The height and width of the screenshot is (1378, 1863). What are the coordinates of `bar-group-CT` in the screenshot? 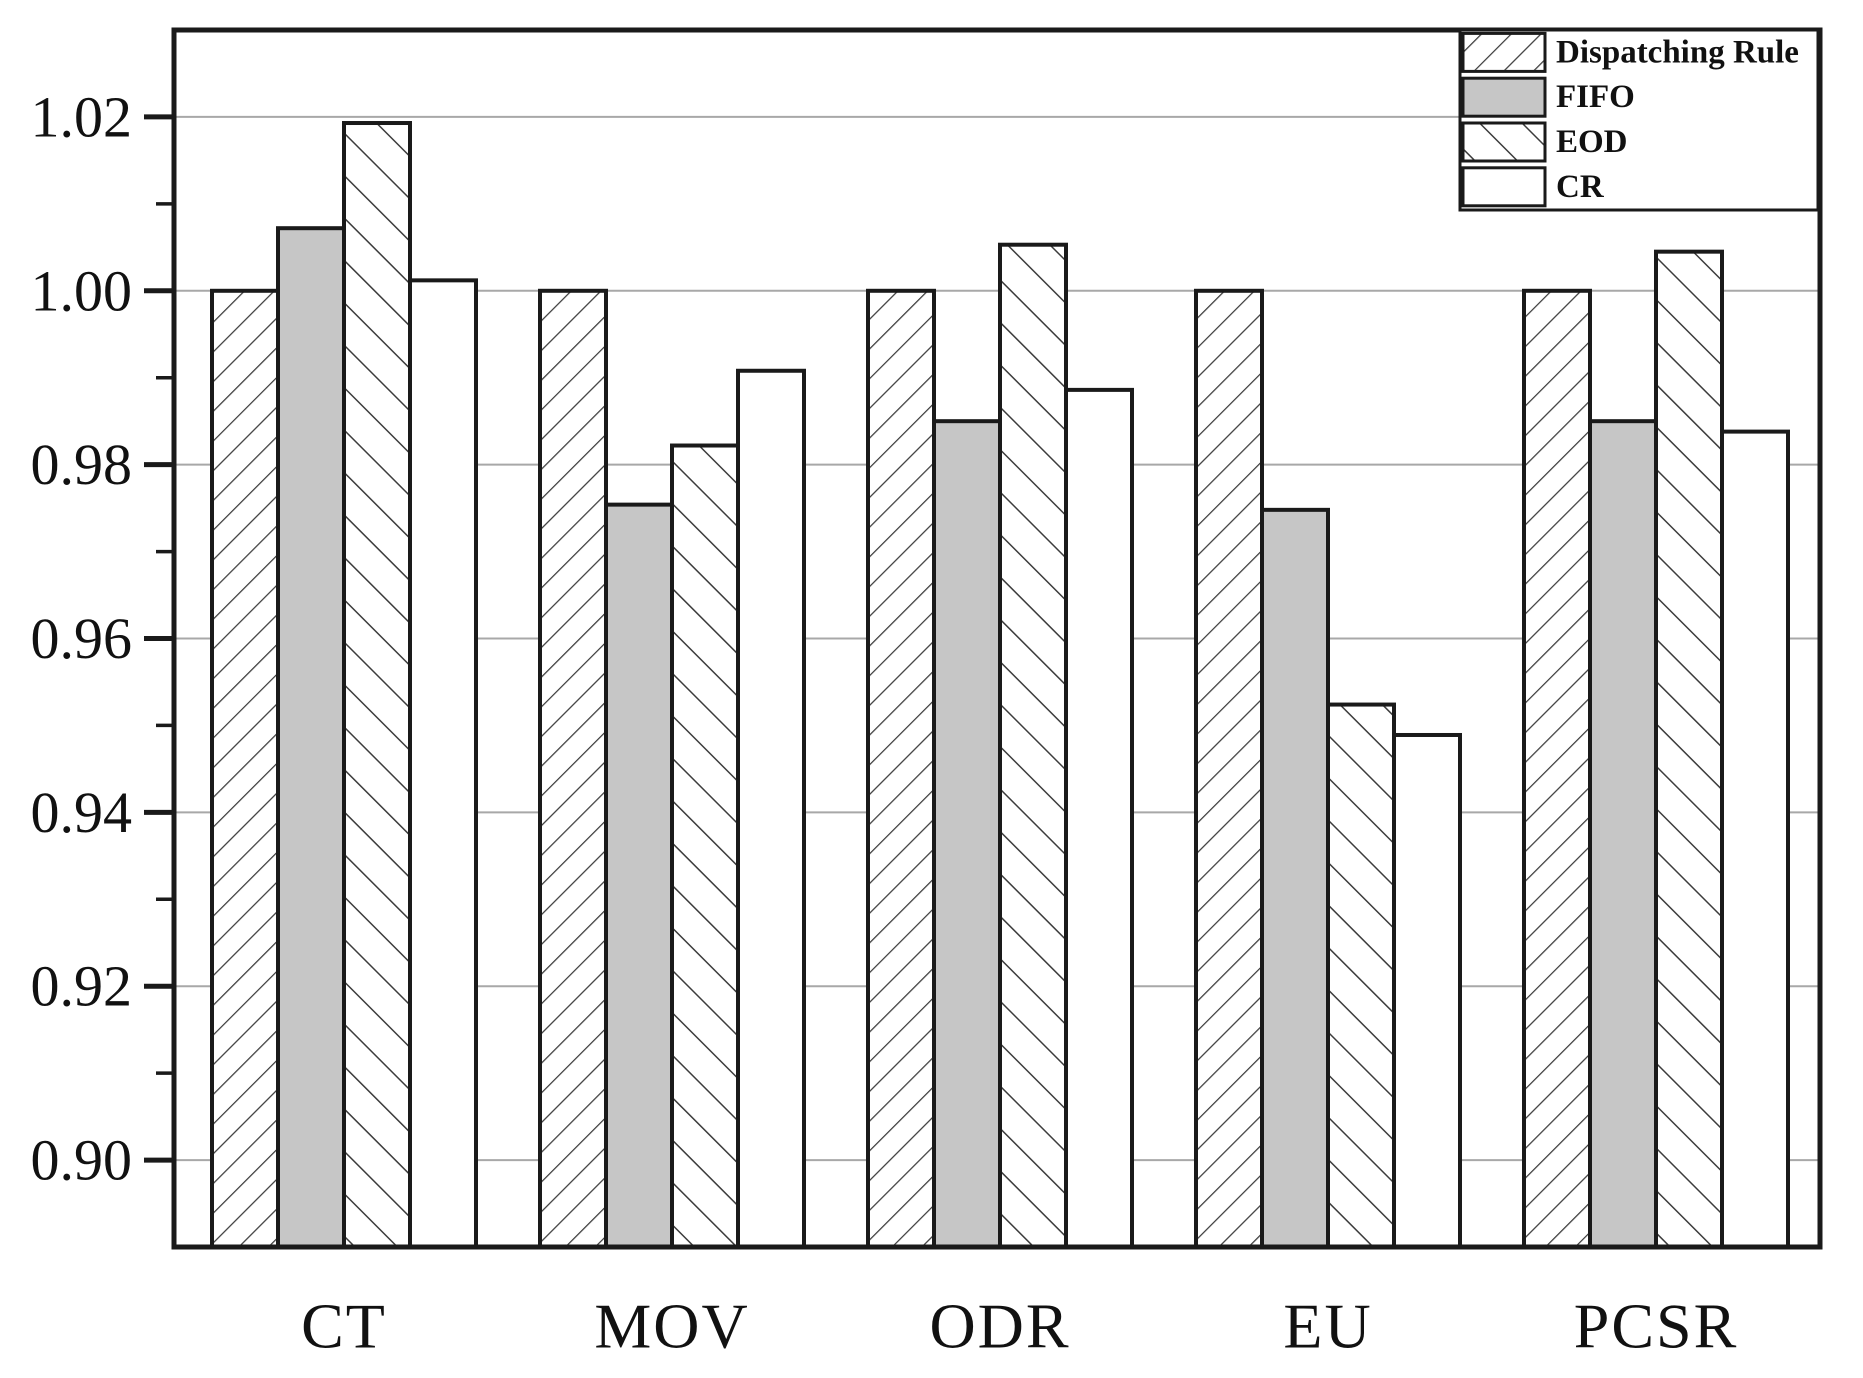 It's located at (344, 685).